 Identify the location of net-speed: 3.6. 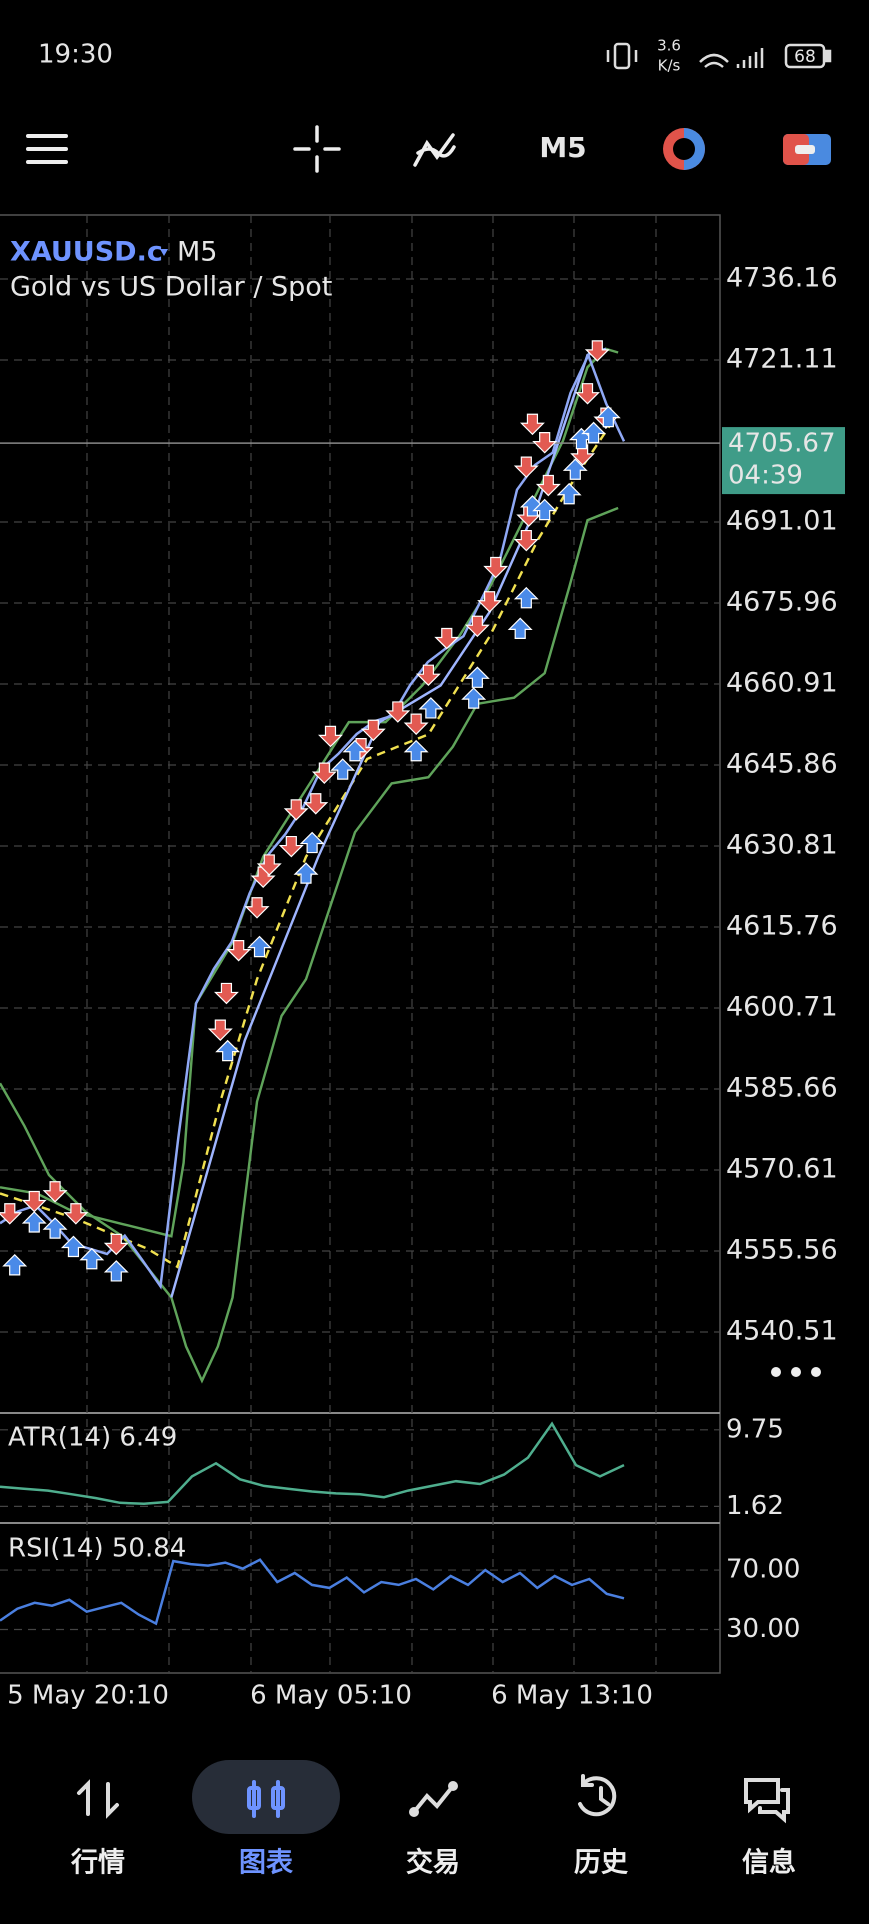
(669, 46).